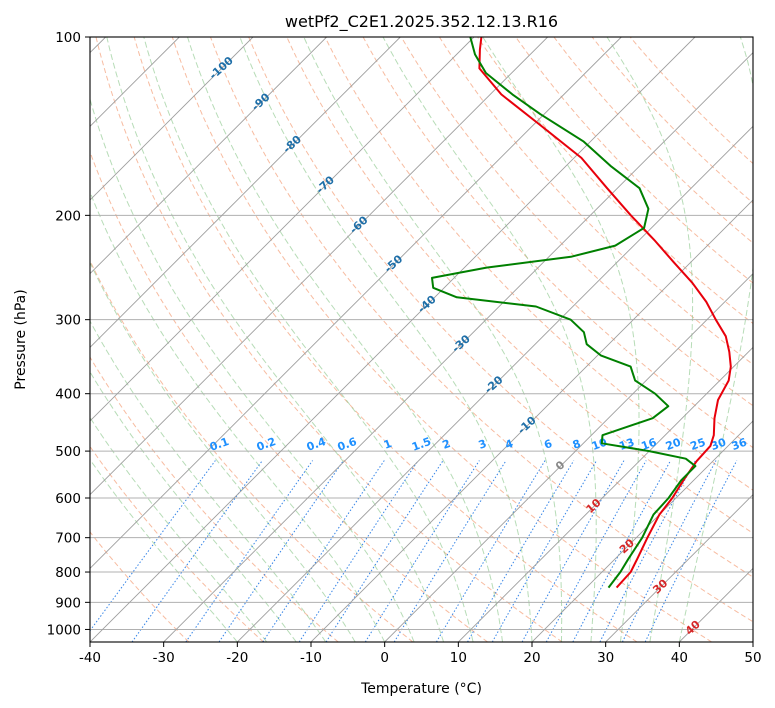  What do you see at coordinates (599, 445) in the screenshot?
I see `mixing-ratio-label: 10` at bounding box center [599, 445].